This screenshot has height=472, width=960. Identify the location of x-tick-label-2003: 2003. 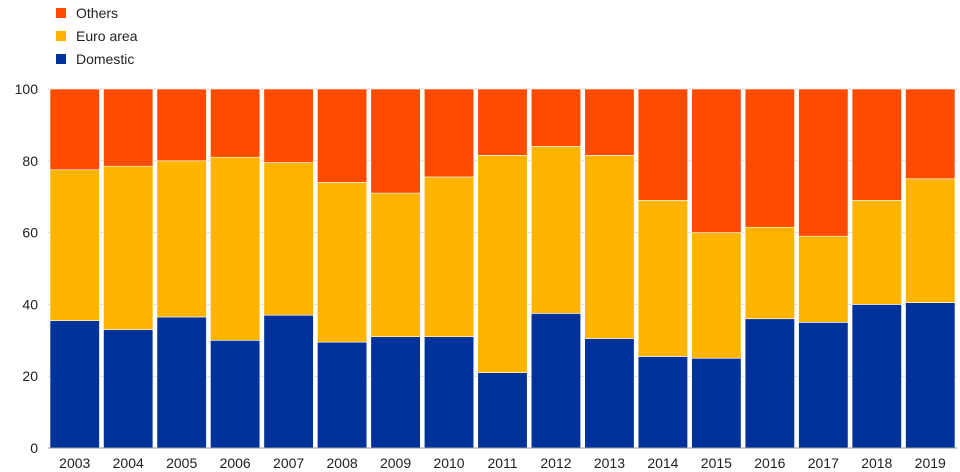
(74, 463).